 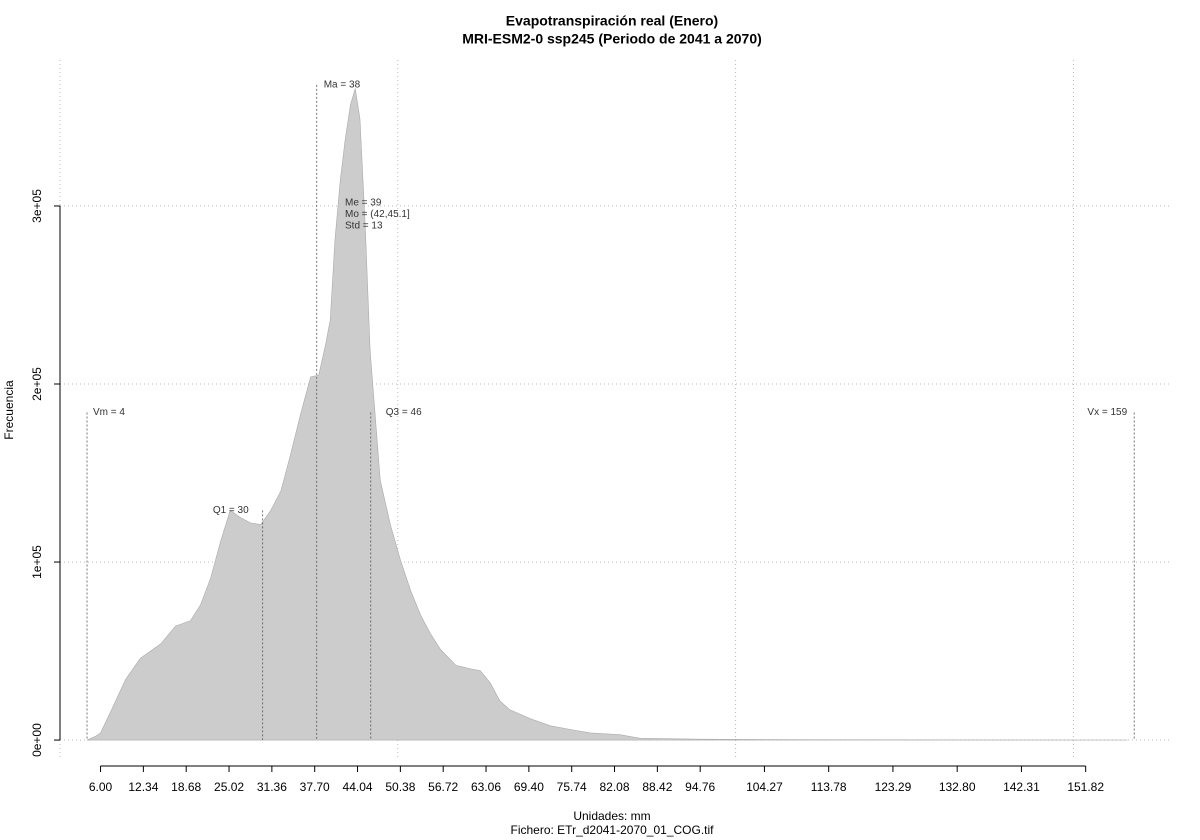 What do you see at coordinates (529, 787) in the screenshot?
I see `x-tick-label: 69.40` at bounding box center [529, 787].